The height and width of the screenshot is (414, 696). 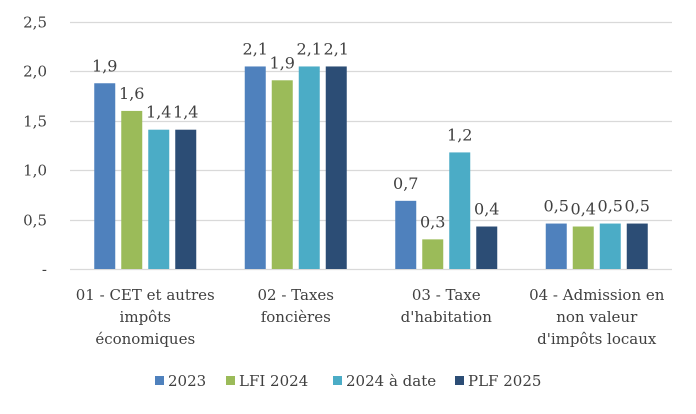 I want to click on y-tick-label: 0,5, so click(x=35, y=221).